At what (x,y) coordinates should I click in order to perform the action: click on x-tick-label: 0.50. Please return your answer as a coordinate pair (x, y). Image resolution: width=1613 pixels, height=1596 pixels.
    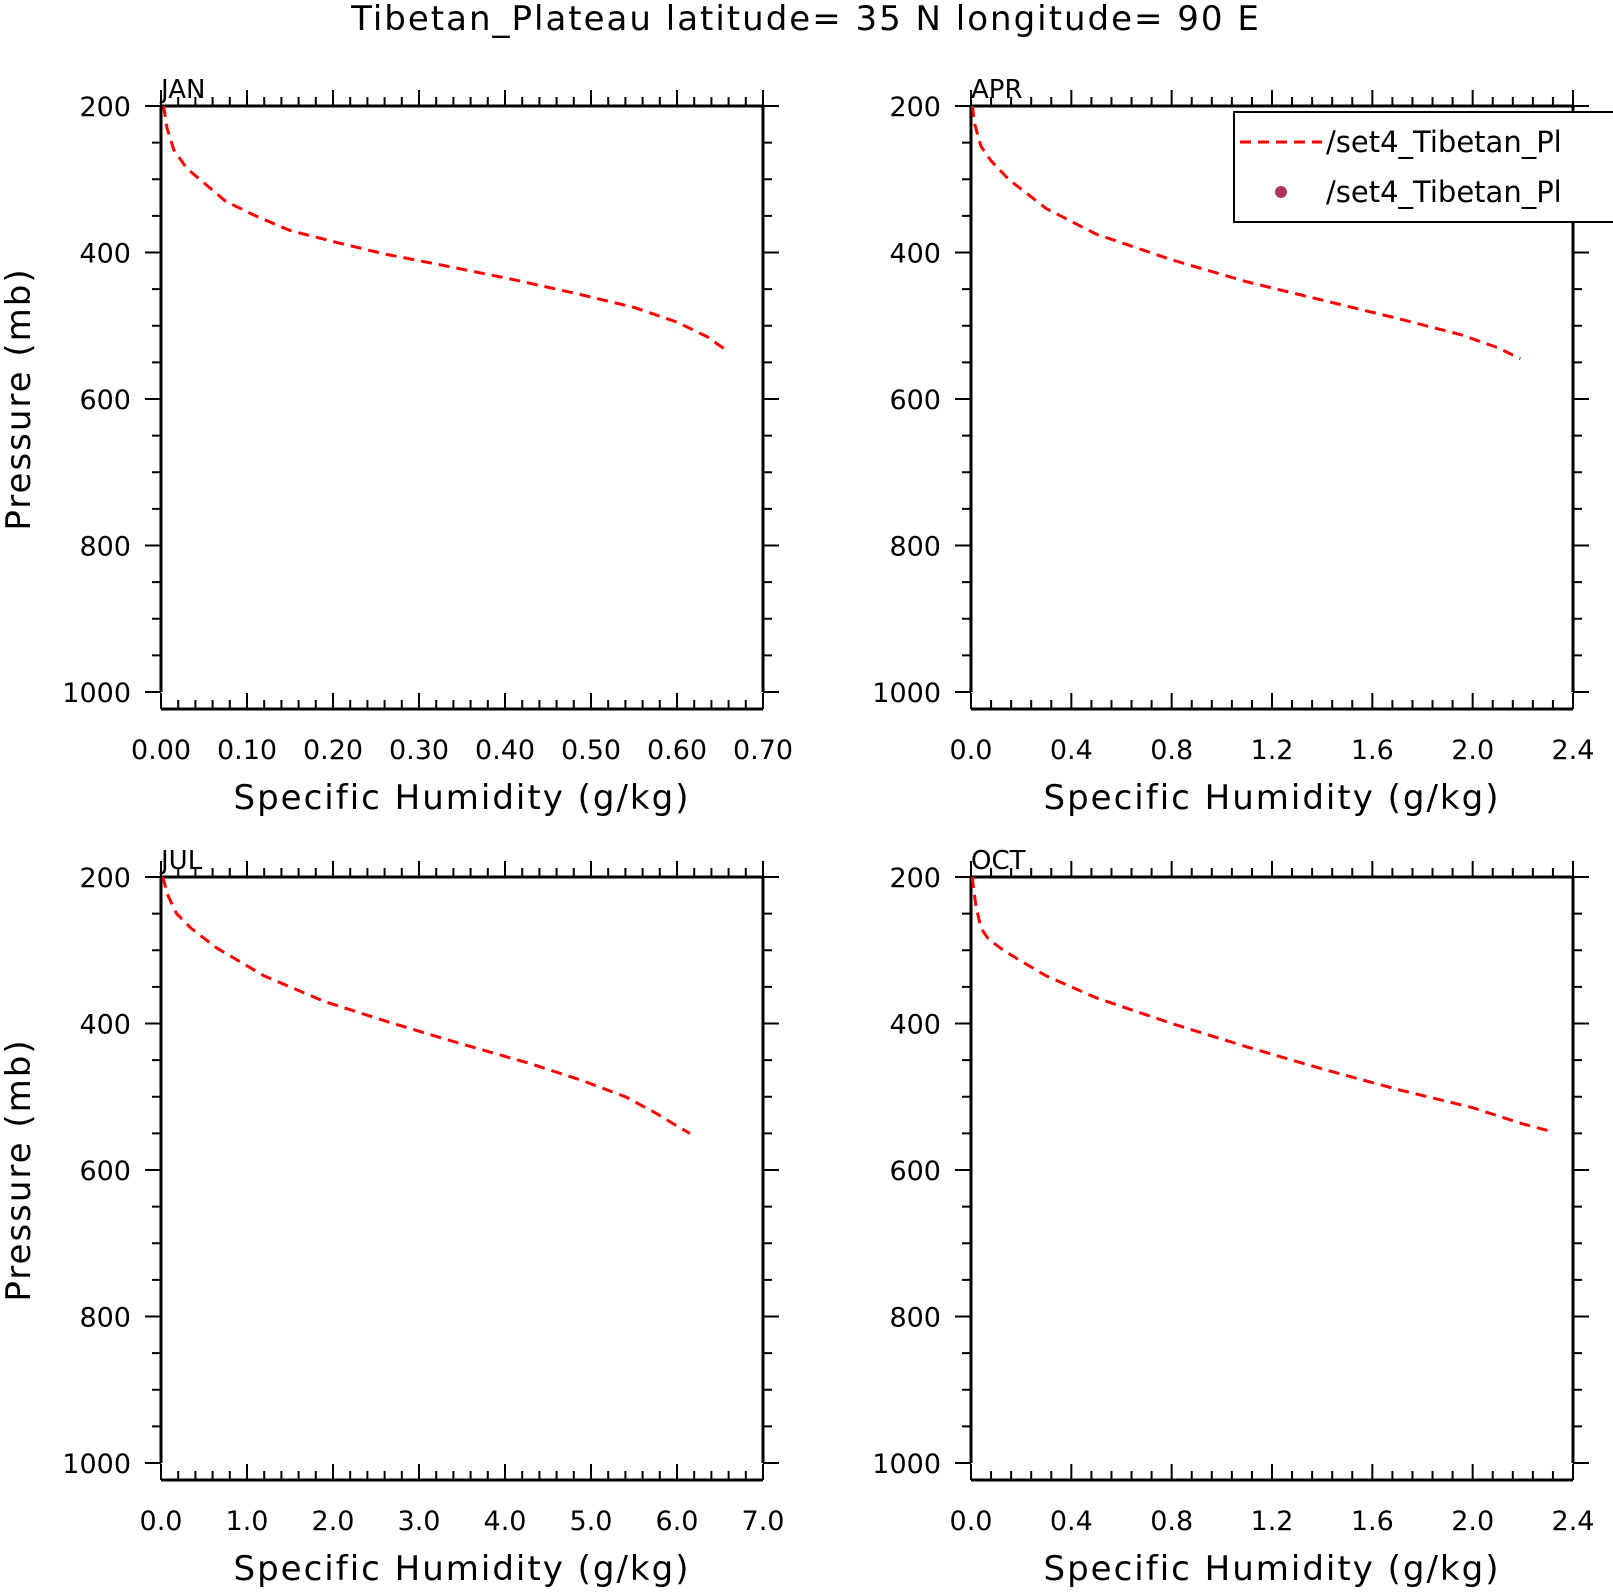
    Looking at the image, I should click on (591, 750).